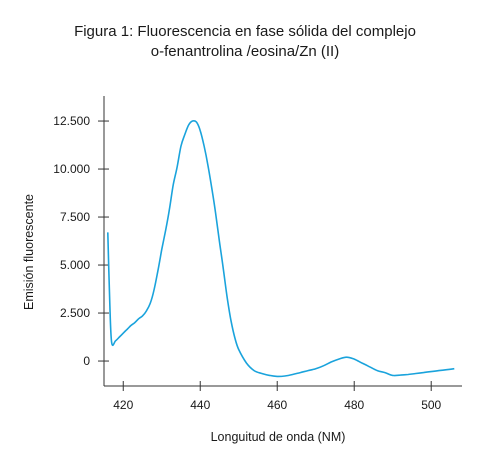  Describe the element at coordinates (29, 252) in the screenshot. I see `y-axis-label: Emisión fluorescente` at that location.